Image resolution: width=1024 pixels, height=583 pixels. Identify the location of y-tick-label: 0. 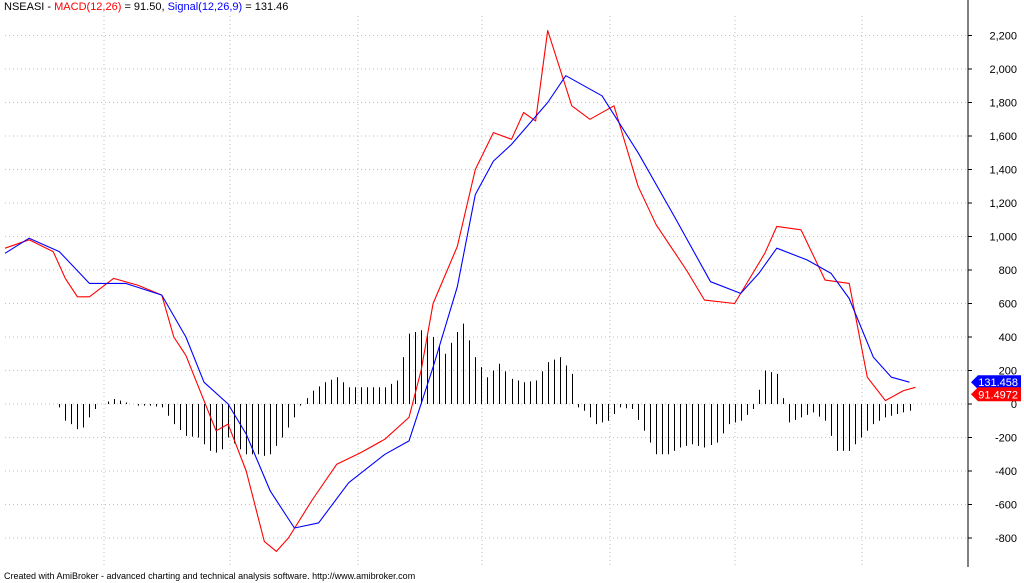
(1014, 405).